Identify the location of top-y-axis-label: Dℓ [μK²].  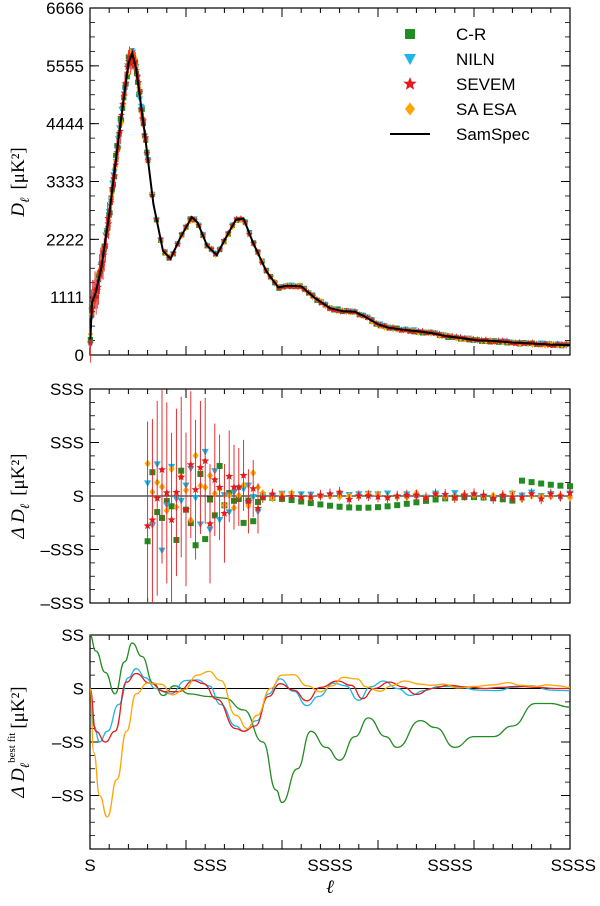
(20, 182).